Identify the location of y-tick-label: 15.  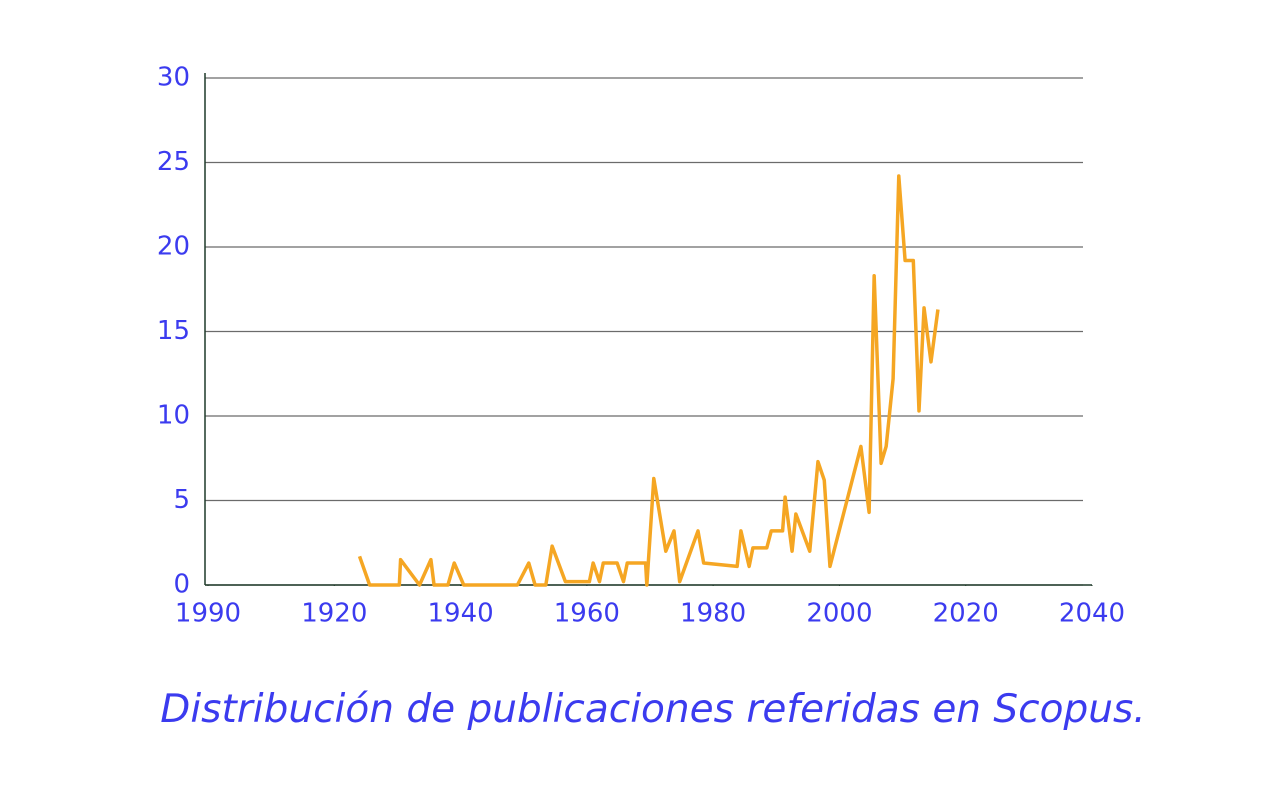
(173, 331).